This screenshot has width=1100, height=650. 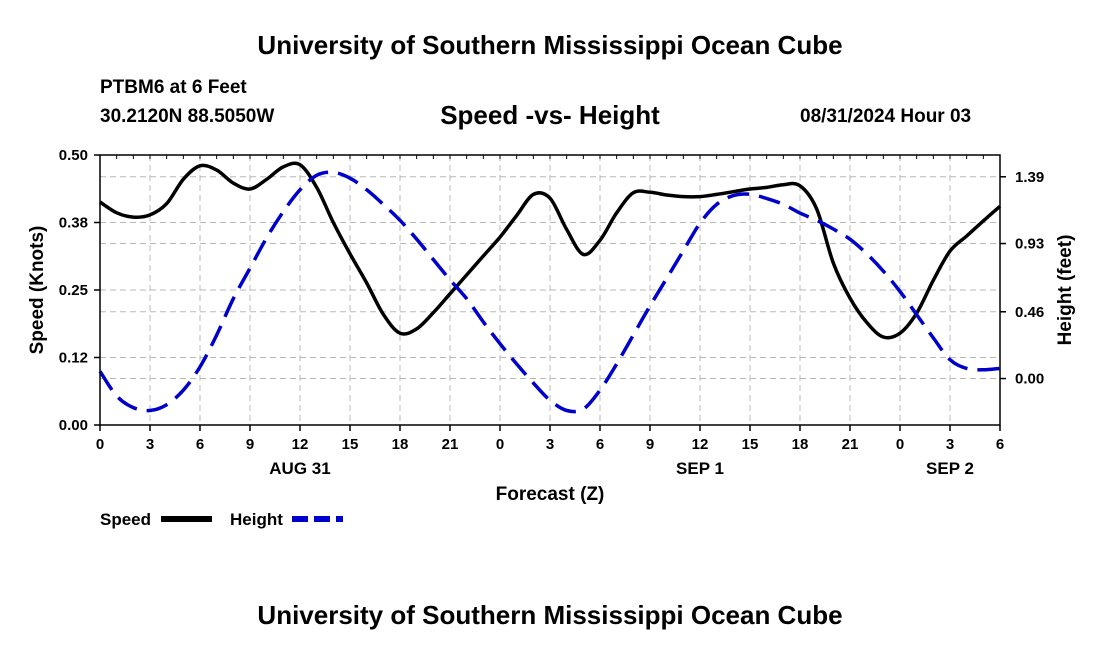 What do you see at coordinates (173, 87) in the screenshot?
I see `station-label: PTBM6 at 6 Feet` at bounding box center [173, 87].